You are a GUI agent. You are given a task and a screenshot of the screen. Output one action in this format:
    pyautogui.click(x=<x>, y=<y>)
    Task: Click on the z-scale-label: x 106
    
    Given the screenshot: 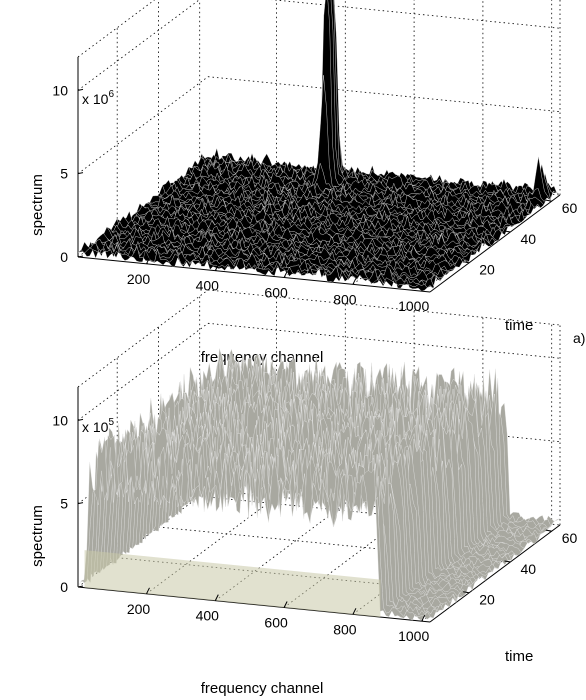 What is the action you would take?
    pyautogui.click(x=98, y=98)
    